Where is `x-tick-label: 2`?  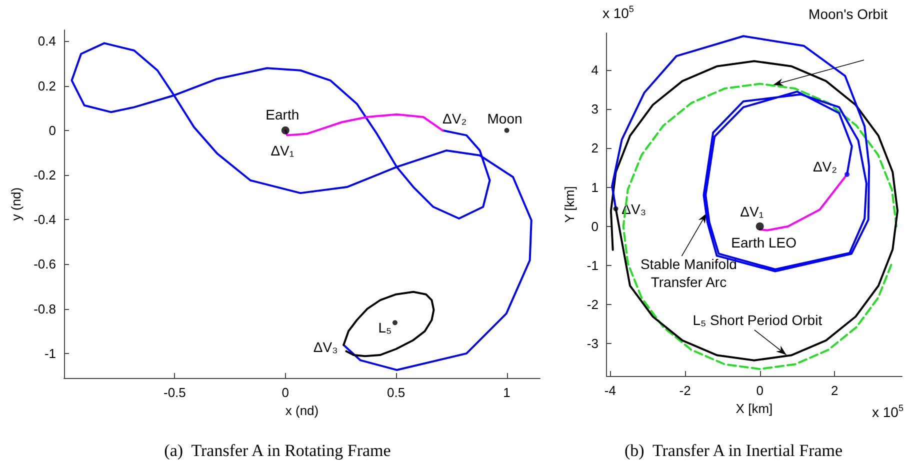
x-tick-label: 2 is located at coordinates (834, 390).